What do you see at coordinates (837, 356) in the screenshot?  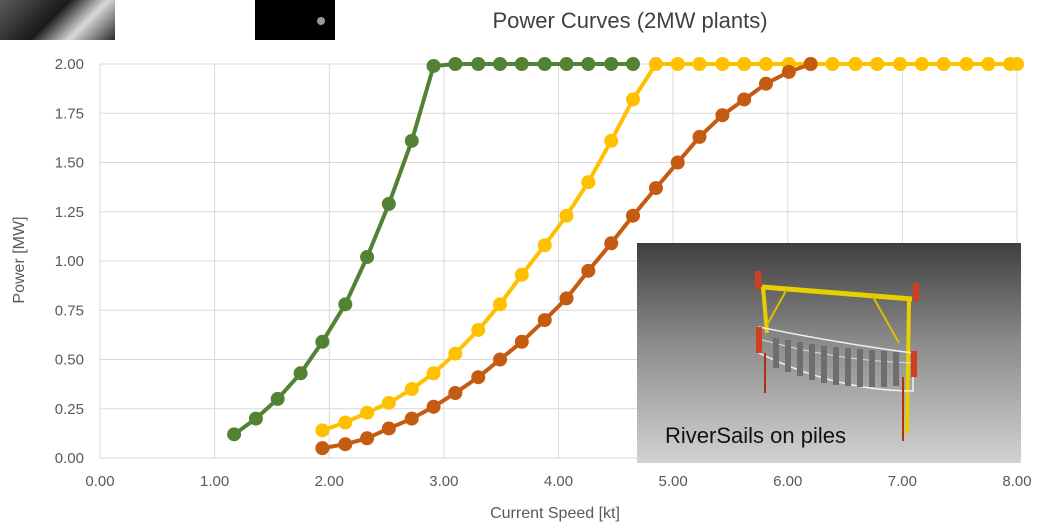 I see `riversails-illustration` at bounding box center [837, 356].